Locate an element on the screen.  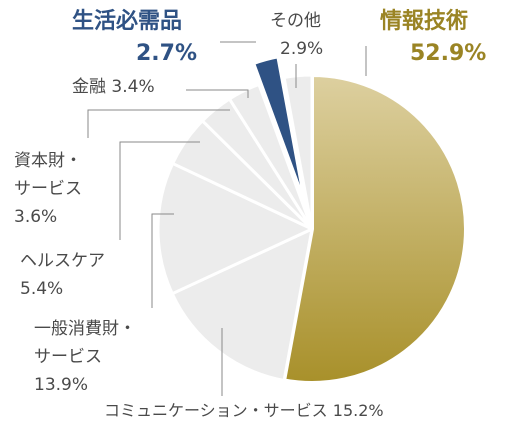
leader-health is located at coordinates (159, 190).